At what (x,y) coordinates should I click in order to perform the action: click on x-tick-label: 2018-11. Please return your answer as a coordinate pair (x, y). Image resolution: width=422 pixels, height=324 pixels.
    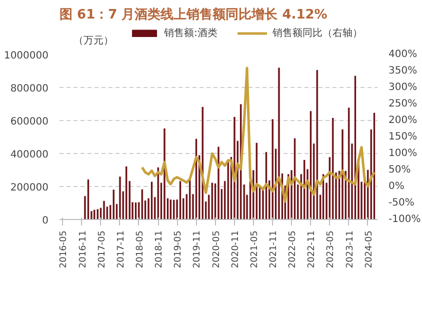
    Looking at the image, I should click on (159, 249).